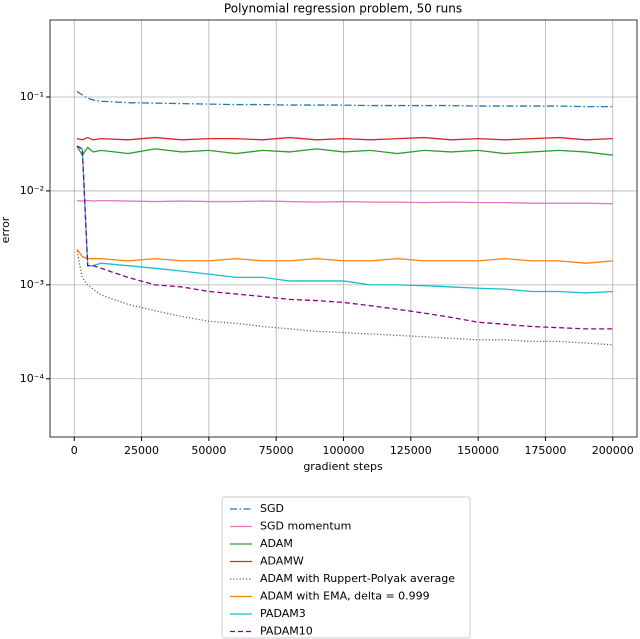 The image size is (640, 639). Describe the element at coordinates (343, 466) in the screenshot. I see `x-axis-label: gradient steps` at that location.